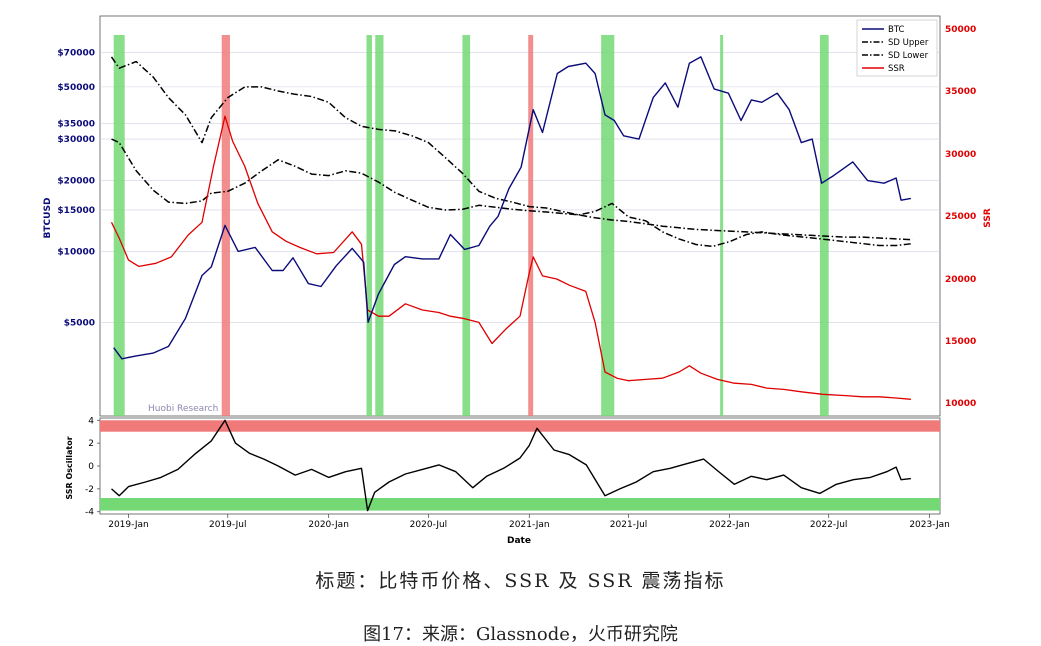  Describe the element at coordinates (729, 525) in the screenshot. I see `x-tick-label: 2022-Jan` at that location.